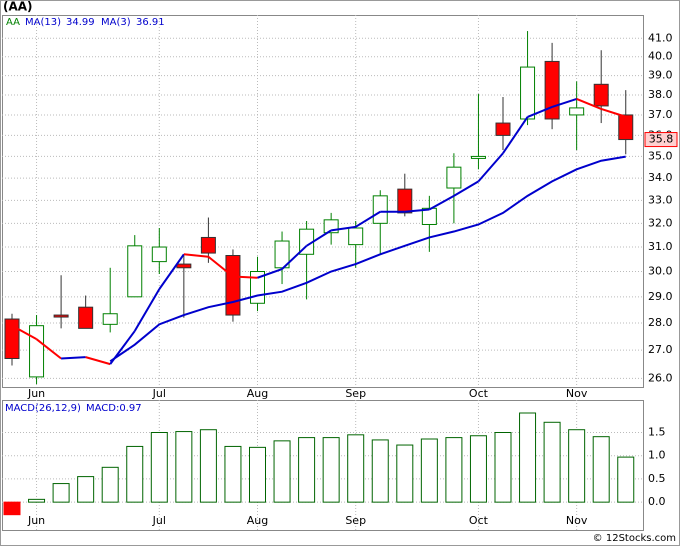 The image size is (680, 546). What do you see at coordinates (116, 22) in the screenshot?
I see `legend-entry: MA(3)` at bounding box center [116, 22].